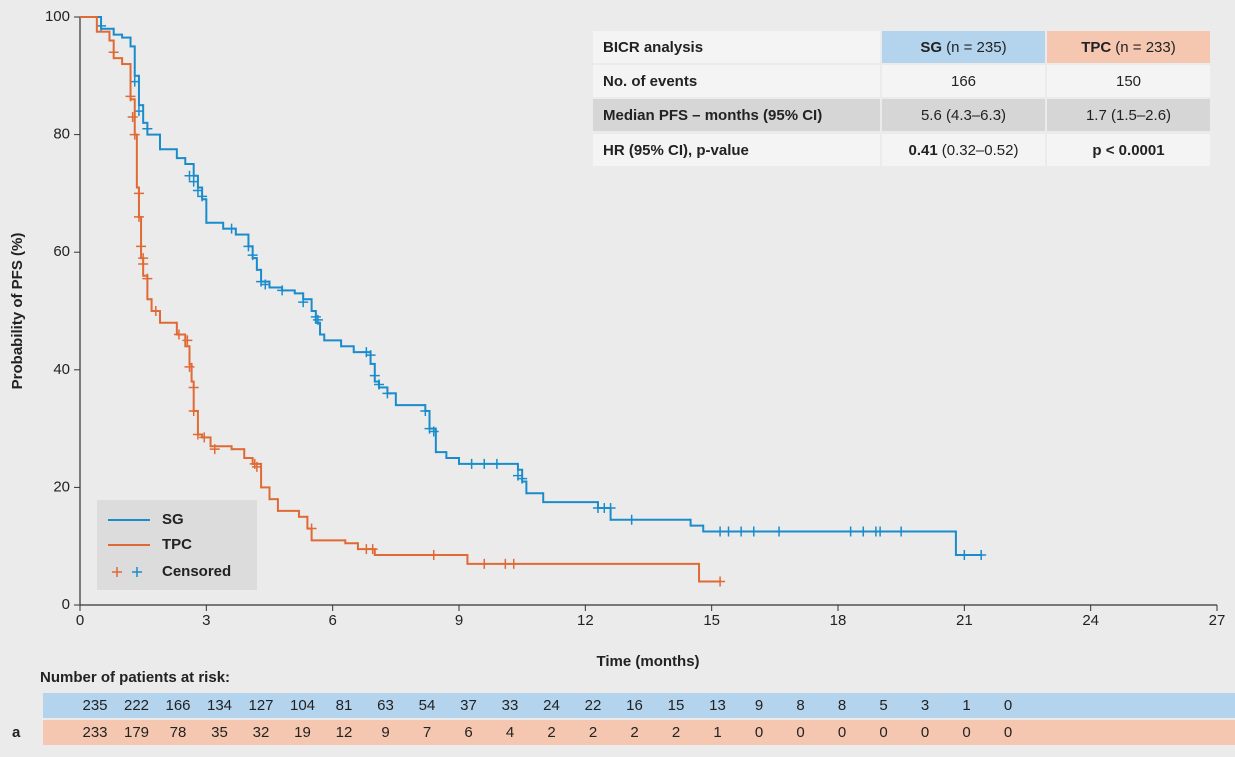 The height and width of the screenshot is (757, 1235). I want to click on table-text: HR (95% CI), p-value, so click(676, 150).